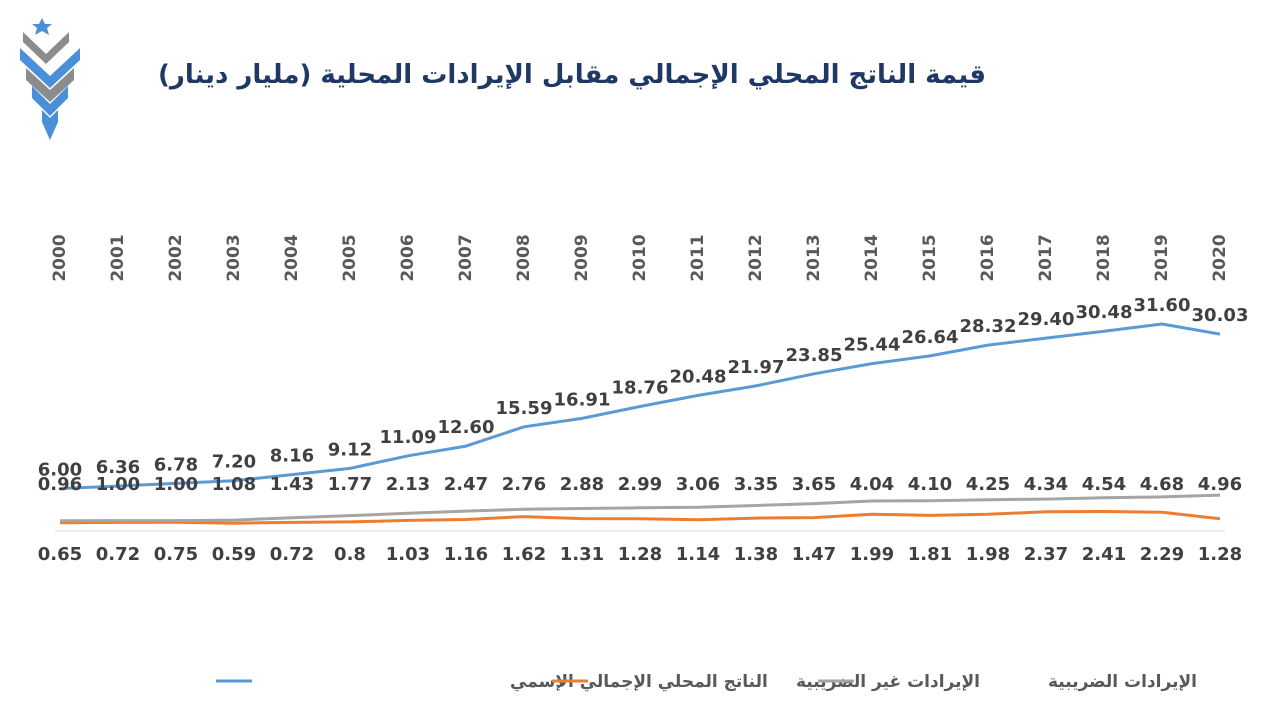 This screenshot has width=1280, height=720. I want to click on x-tick-label-2008: 2008, so click(524, 257).